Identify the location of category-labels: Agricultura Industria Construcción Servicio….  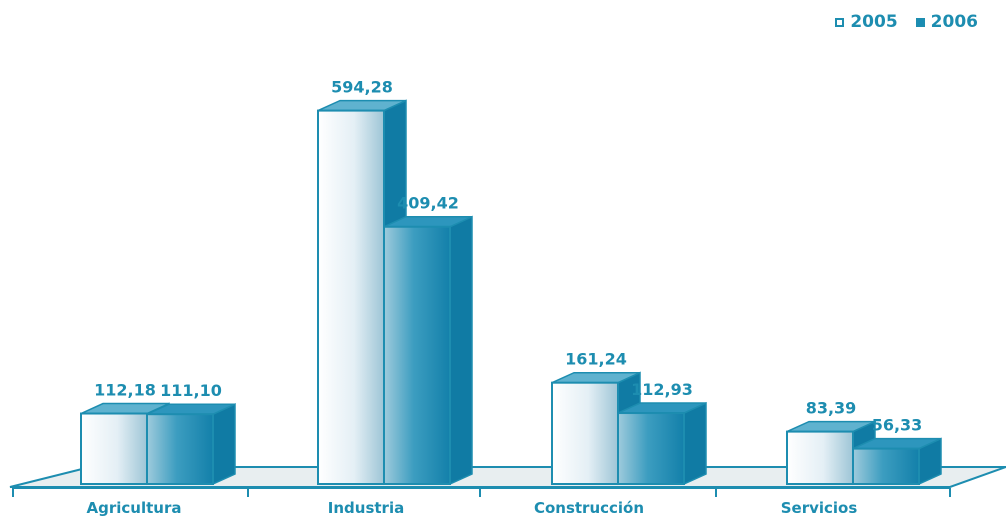
(472, 508).